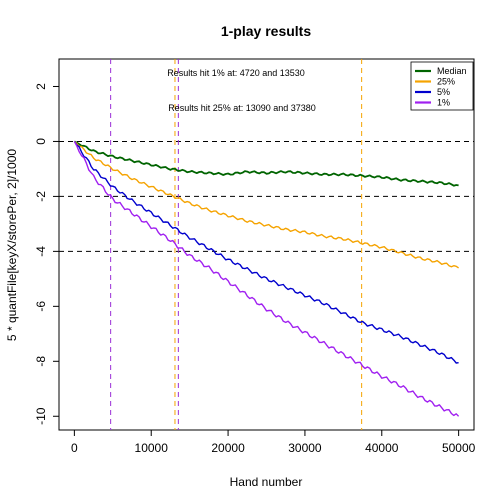 This screenshot has width=504, height=504. I want to click on x-tick-label: 20000, so click(228, 448).